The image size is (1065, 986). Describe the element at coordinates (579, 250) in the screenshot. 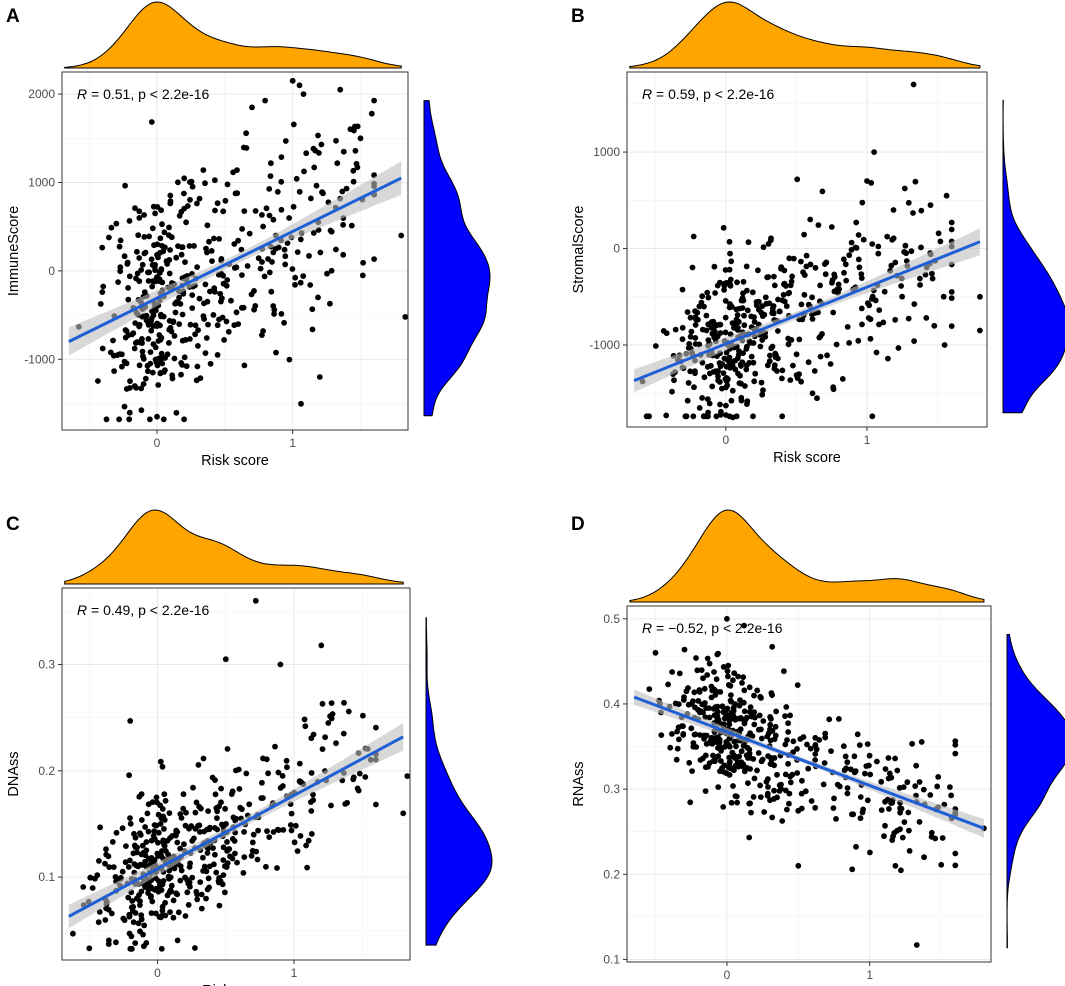

I see `y-axis-title: StromalScore` at that location.